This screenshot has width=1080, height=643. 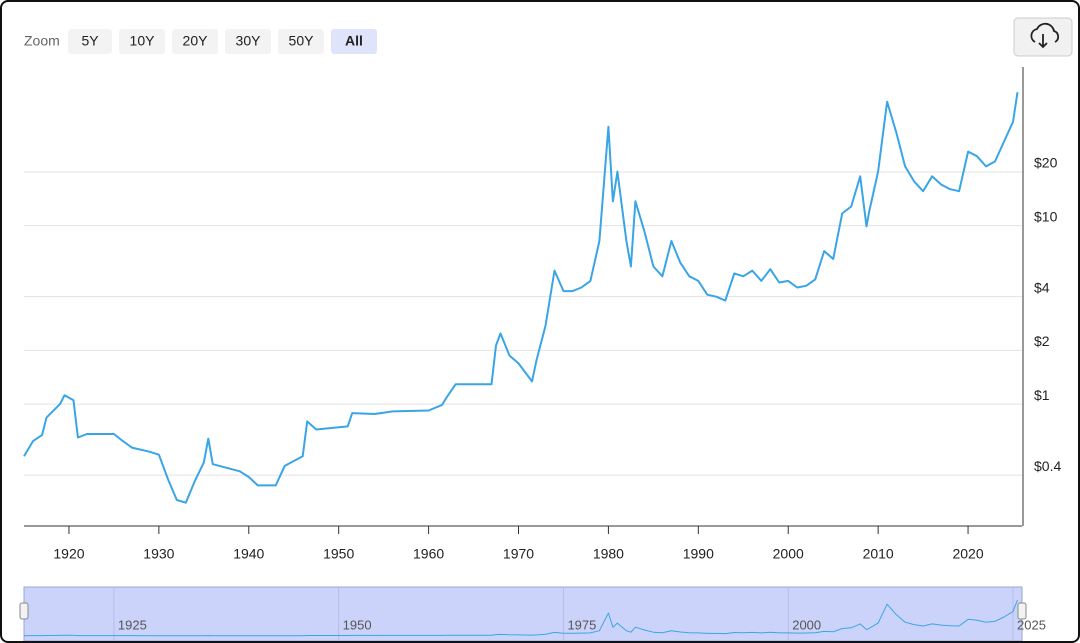 What do you see at coordinates (428, 554) in the screenshot?
I see `x-tick-label: 1960` at bounding box center [428, 554].